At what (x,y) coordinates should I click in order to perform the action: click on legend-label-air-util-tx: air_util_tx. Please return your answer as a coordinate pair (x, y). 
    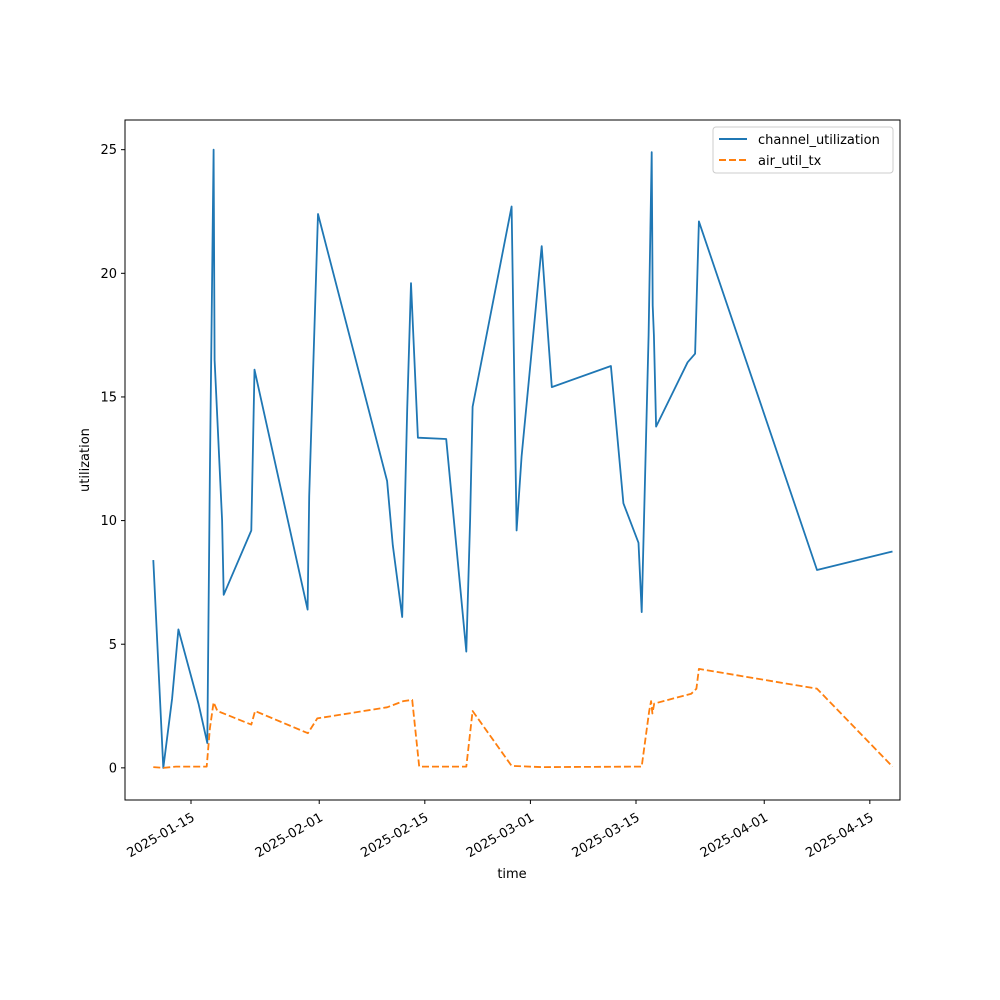
    Looking at the image, I should click on (790, 161).